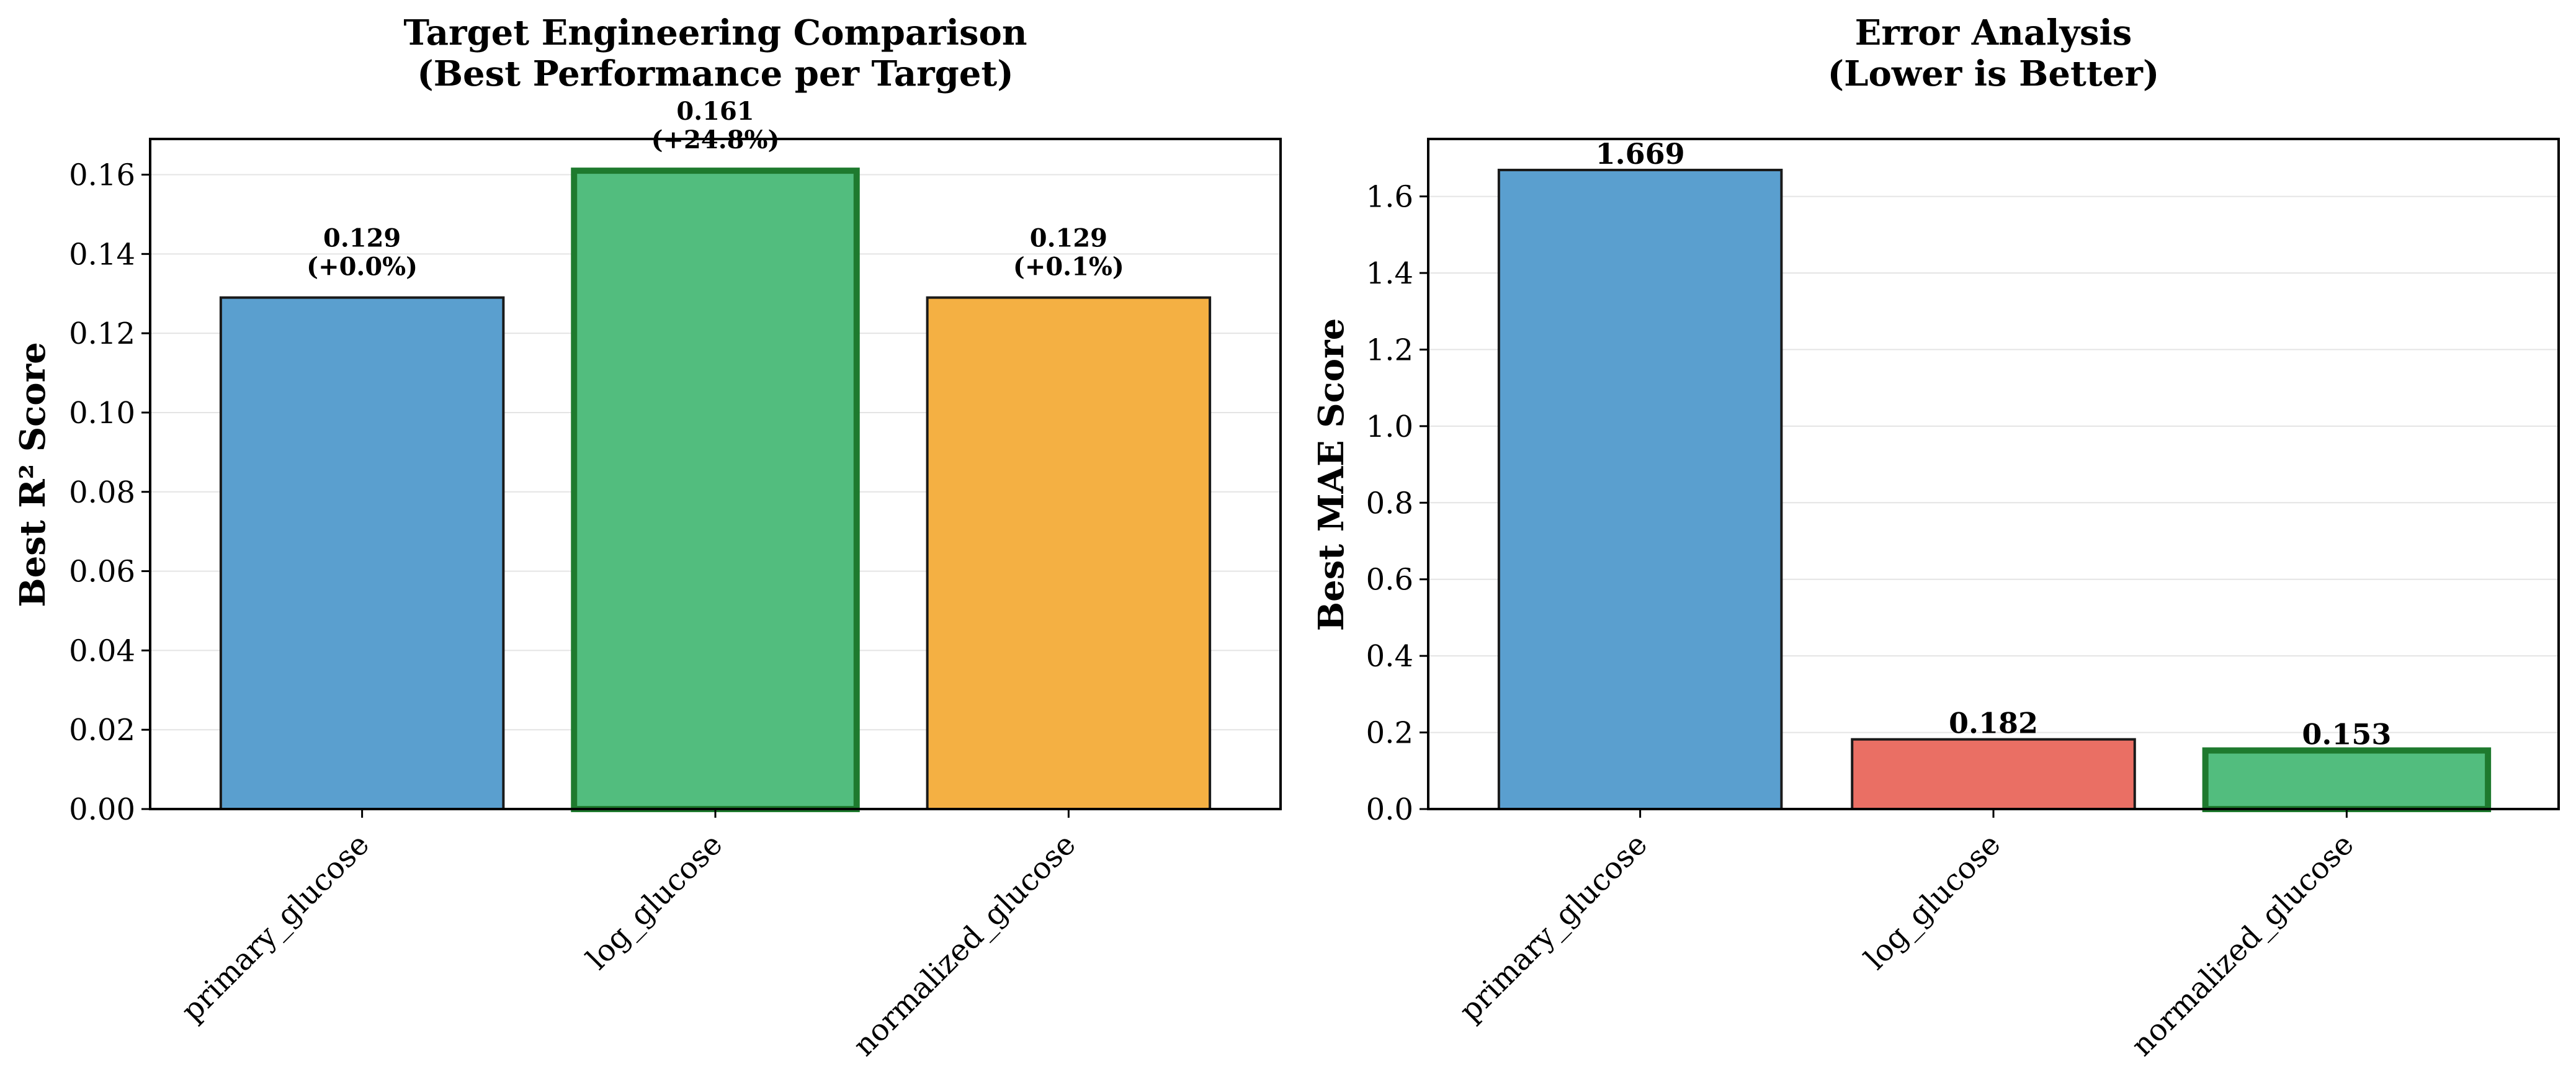  Describe the element at coordinates (1389, 426) in the screenshot. I see `y-tick-label: 1.0` at that location.